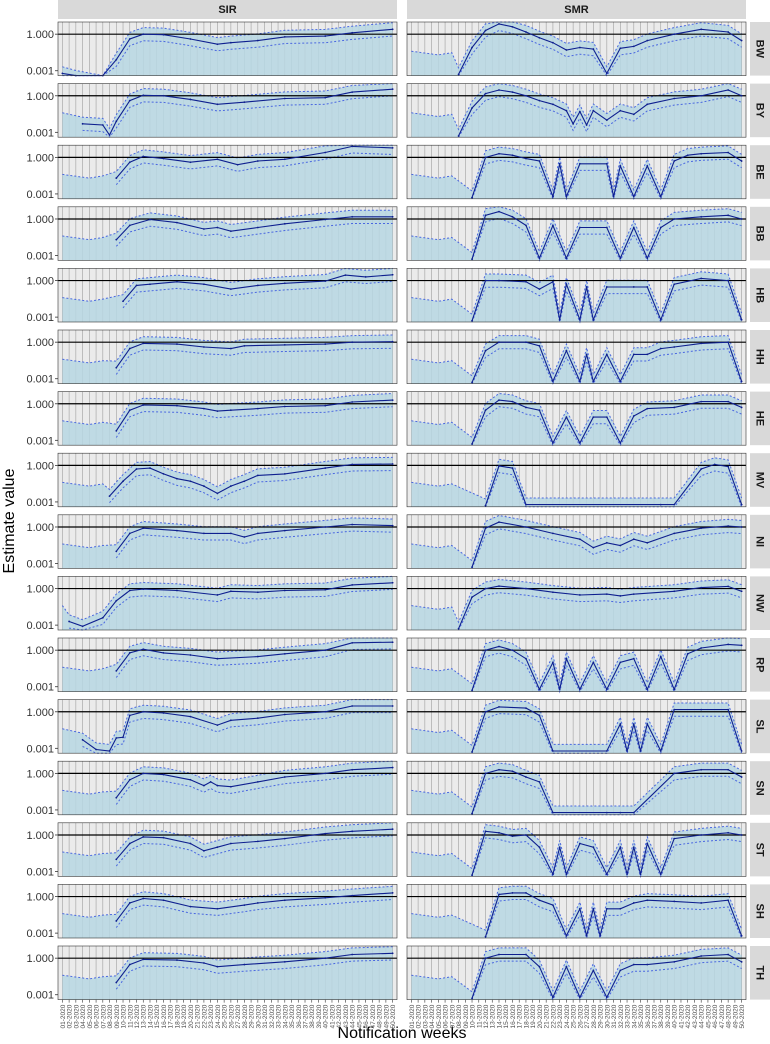  I want to click on row-strip-background, so click(760, 233).